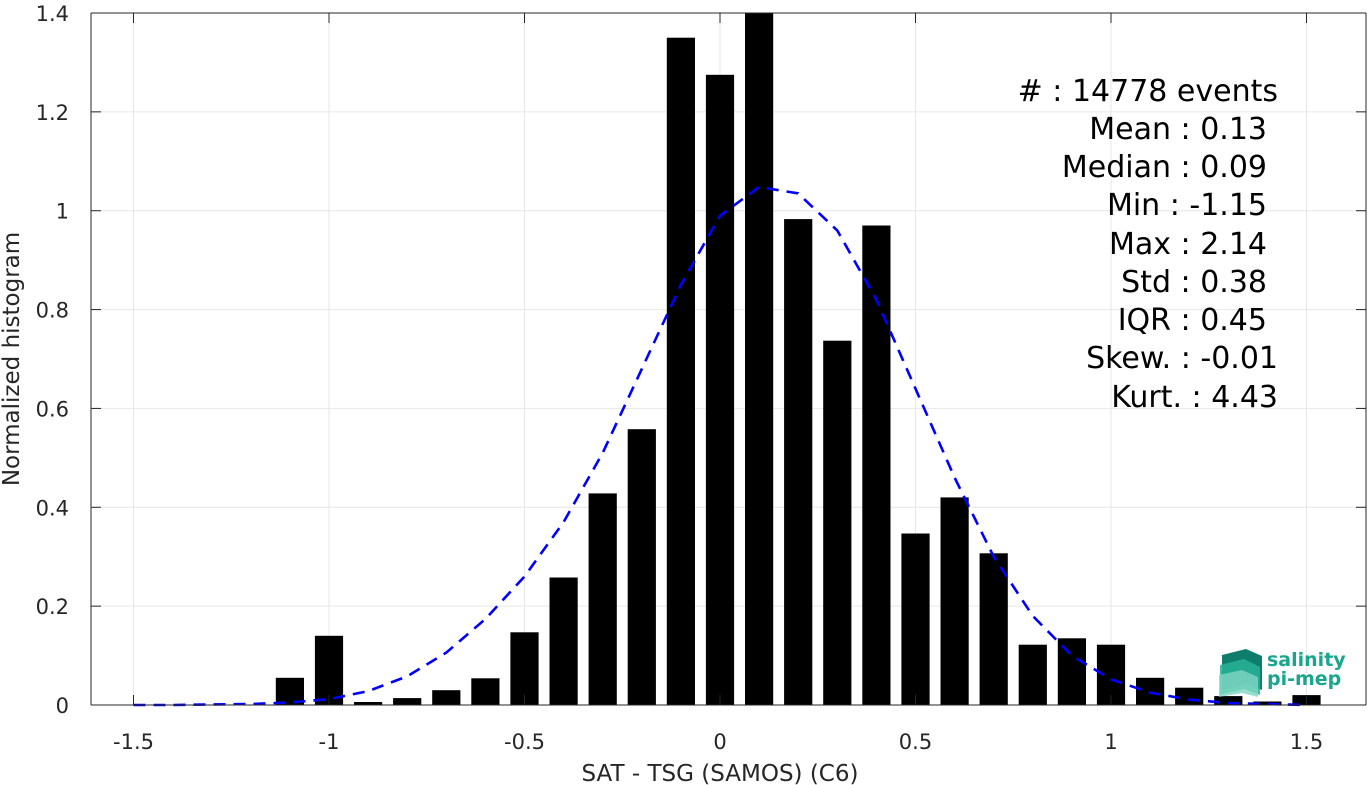 The image size is (1367, 785). I want to click on y-tick-label: 0.8, so click(52, 311).